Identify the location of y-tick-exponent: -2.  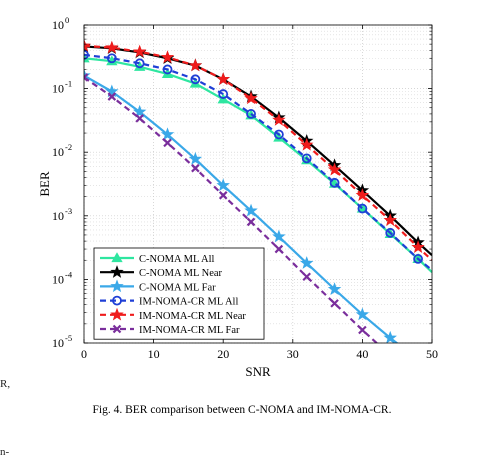
(68, 147).